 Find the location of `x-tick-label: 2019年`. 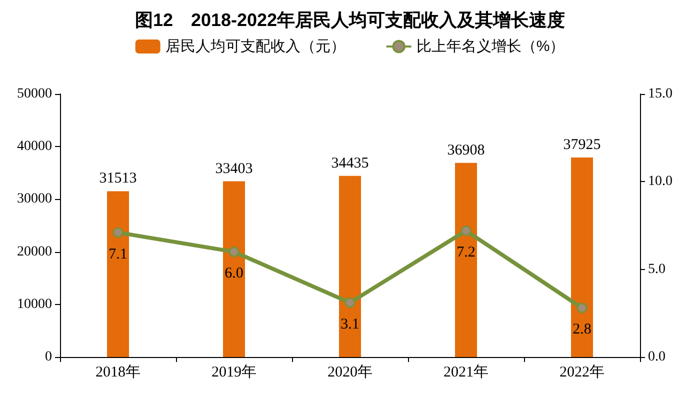

x-tick-label: 2019年 is located at coordinates (234, 372).